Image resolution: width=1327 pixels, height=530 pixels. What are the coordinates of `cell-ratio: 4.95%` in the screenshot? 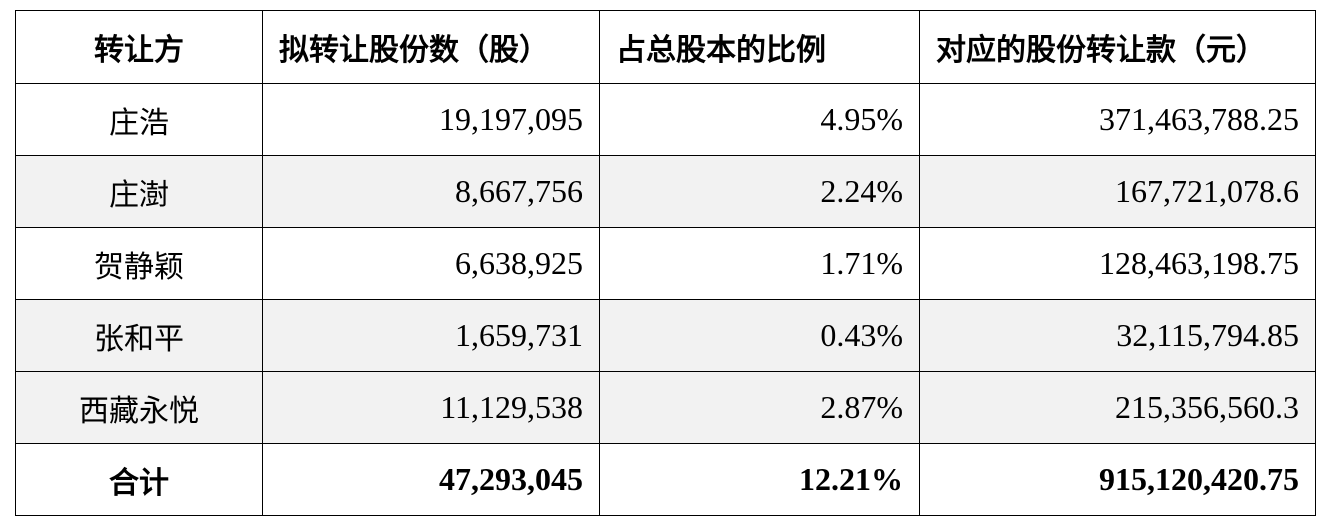 It's located at (759, 119).